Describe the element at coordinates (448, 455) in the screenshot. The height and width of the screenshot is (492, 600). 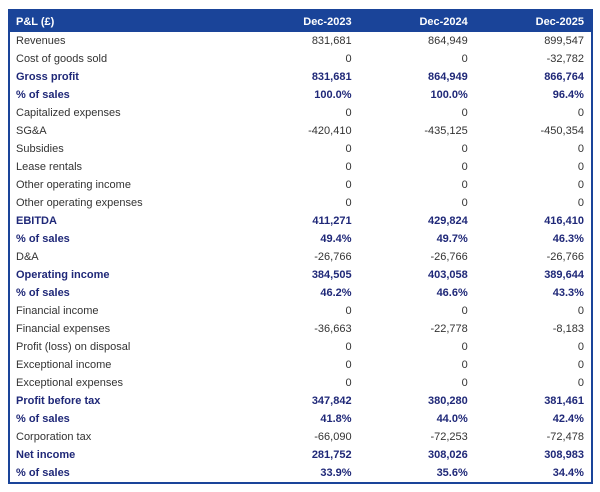
I see `row-value: 308,026` at that location.